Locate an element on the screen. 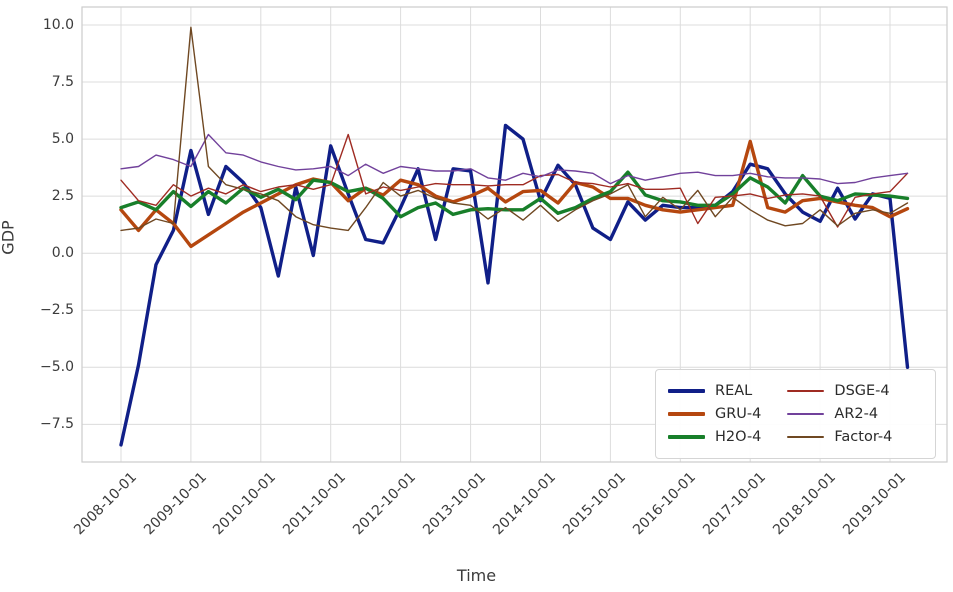 Image resolution: width=953 pixels, height=592 pixels. legend-label-real: REAL is located at coordinates (734, 390).